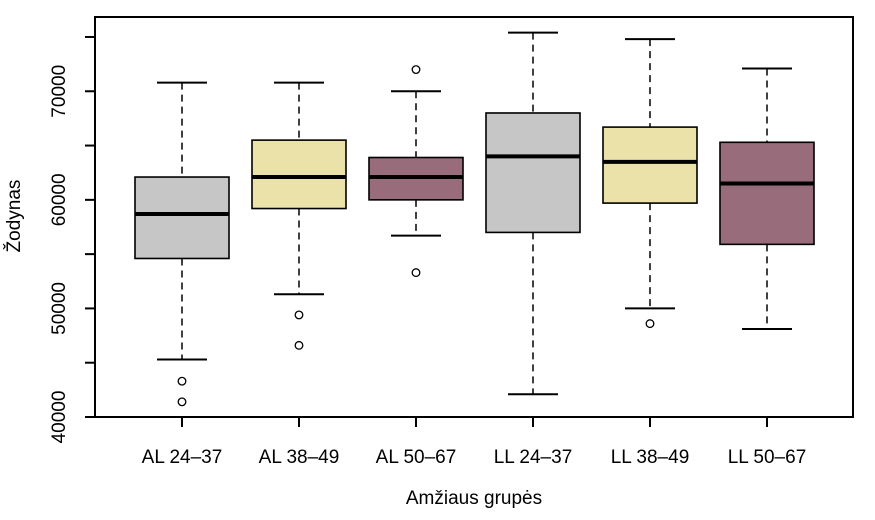 This screenshot has height=520, width=875. What do you see at coordinates (59, 308) in the screenshot?
I see `y-tick-label: 50000` at bounding box center [59, 308].